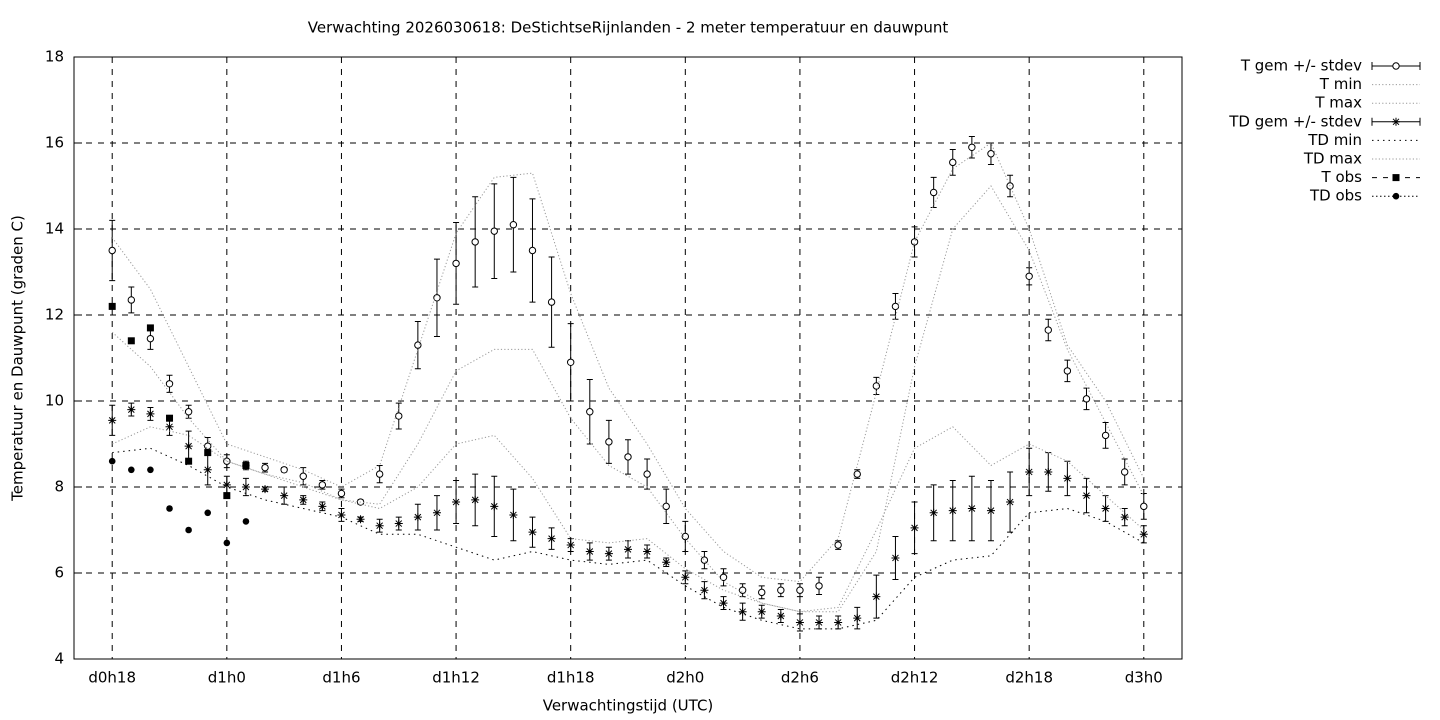 The width and height of the screenshot is (1440, 720). I want to click on legend-label: T max, so click(1338, 103).